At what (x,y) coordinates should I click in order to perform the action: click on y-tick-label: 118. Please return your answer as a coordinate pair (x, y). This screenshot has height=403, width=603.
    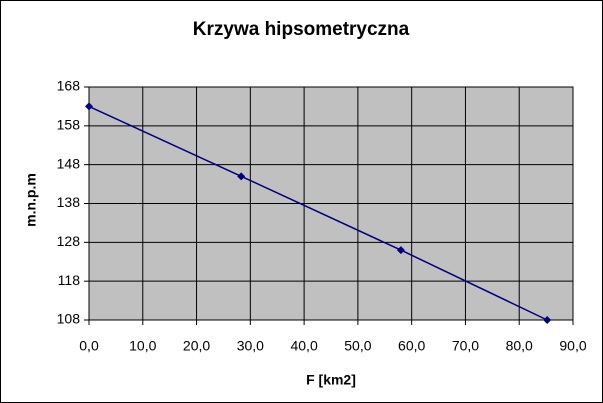
    Looking at the image, I should click on (69, 280).